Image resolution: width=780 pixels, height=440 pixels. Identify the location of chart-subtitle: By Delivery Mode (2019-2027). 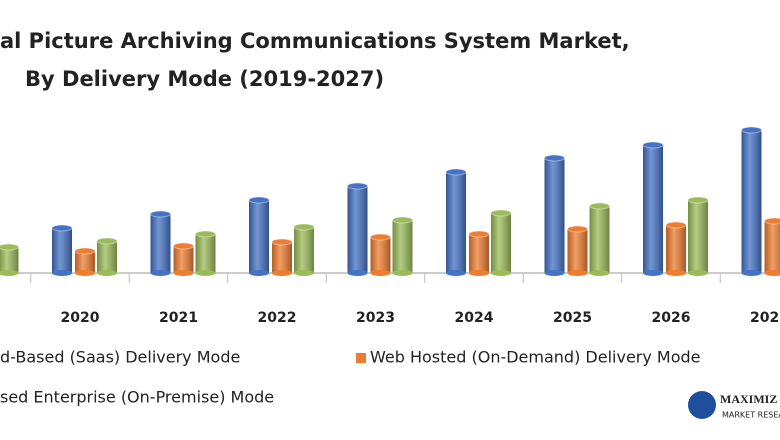
(204, 79).